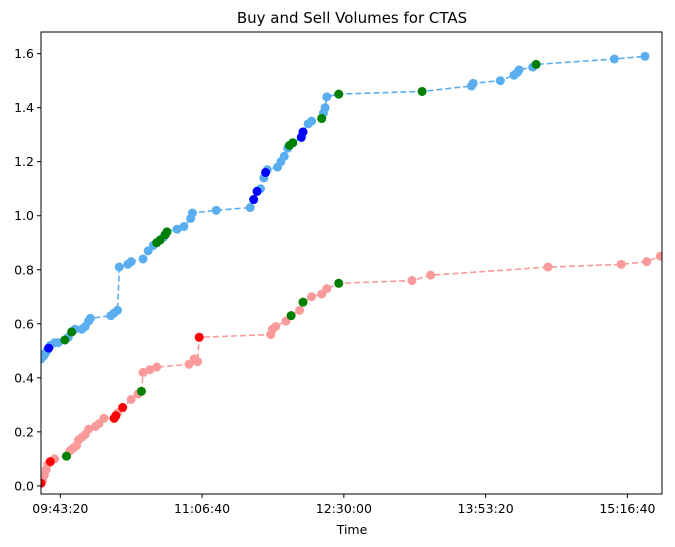 This screenshot has width=675, height=547. What do you see at coordinates (24, 323) in the screenshot?
I see `y-tick-label: 0.6` at bounding box center [24, 323].